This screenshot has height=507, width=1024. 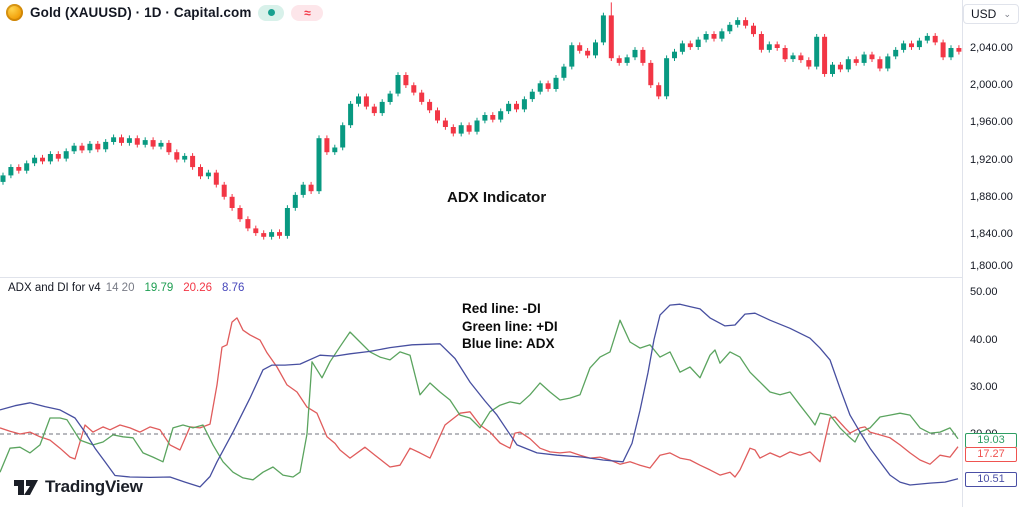 What do you see at coordinates (984, 292) in the screenshot?
I see `indicator-axis-label: 50.00` at bounding box center [984, 292].